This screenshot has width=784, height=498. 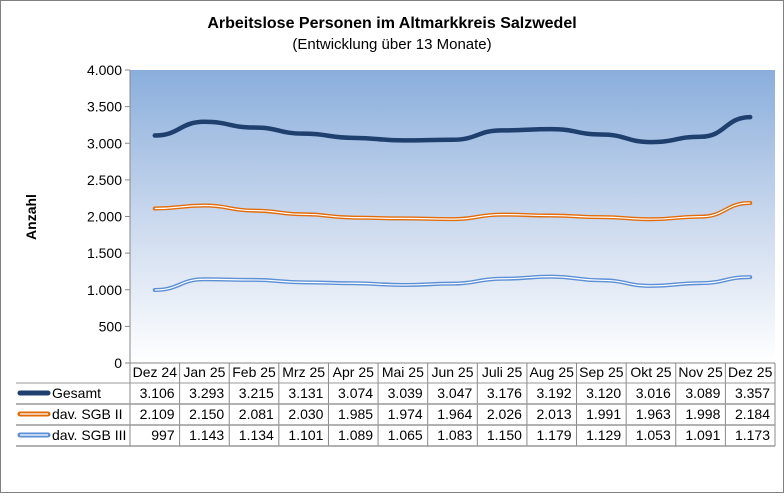 What do you see at coordinates (752, 393) in the screenshot?
I see `table-cell-value: 3.357` at bounding box center [752, 393].